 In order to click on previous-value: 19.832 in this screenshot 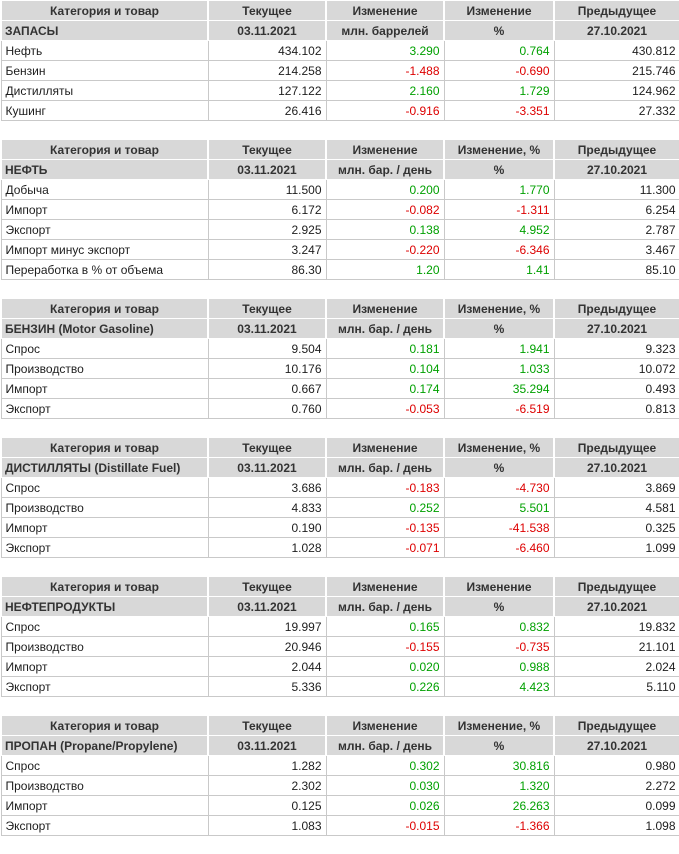, I will do `click(616, 626)`.